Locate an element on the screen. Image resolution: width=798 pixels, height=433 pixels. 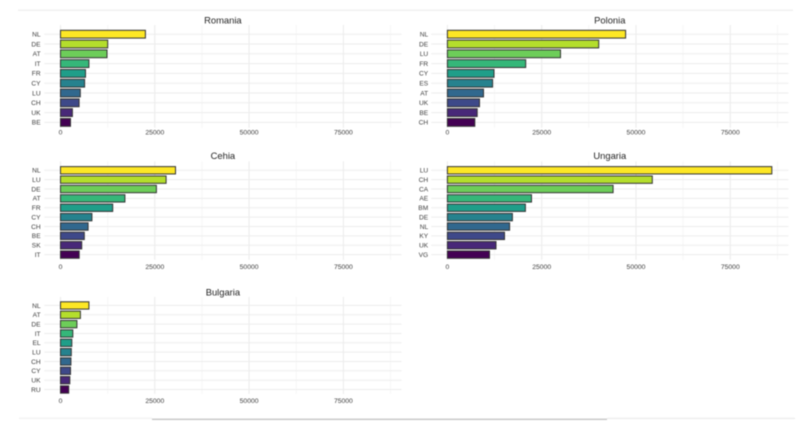
svg-text: AE is located at coordinates (423, 199).